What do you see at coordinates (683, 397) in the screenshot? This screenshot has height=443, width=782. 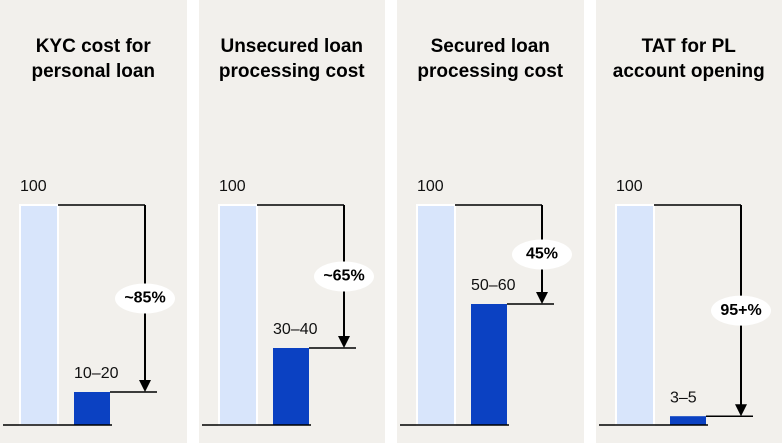 I see `value-label: 3–5` at bounding box center [683, 397].